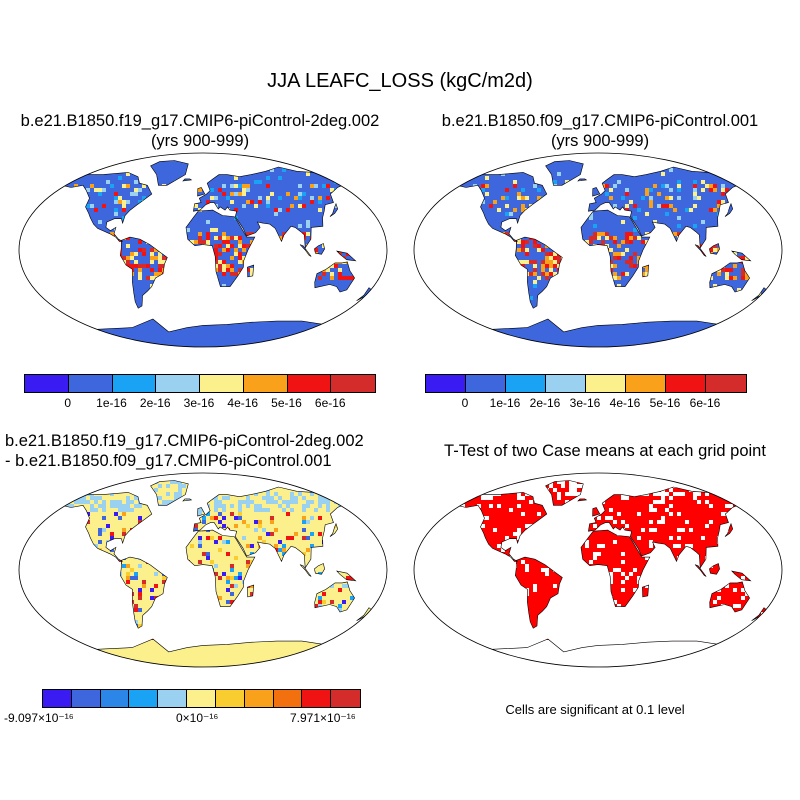 Image resolution: width=800 pixels, height=800 pixels. What do you see at coordinates (197, 718) in the screenshot?
I see `colorbar-diff-mid-label: 0×10⁻¹⁶` at bounding box center [197, 718].